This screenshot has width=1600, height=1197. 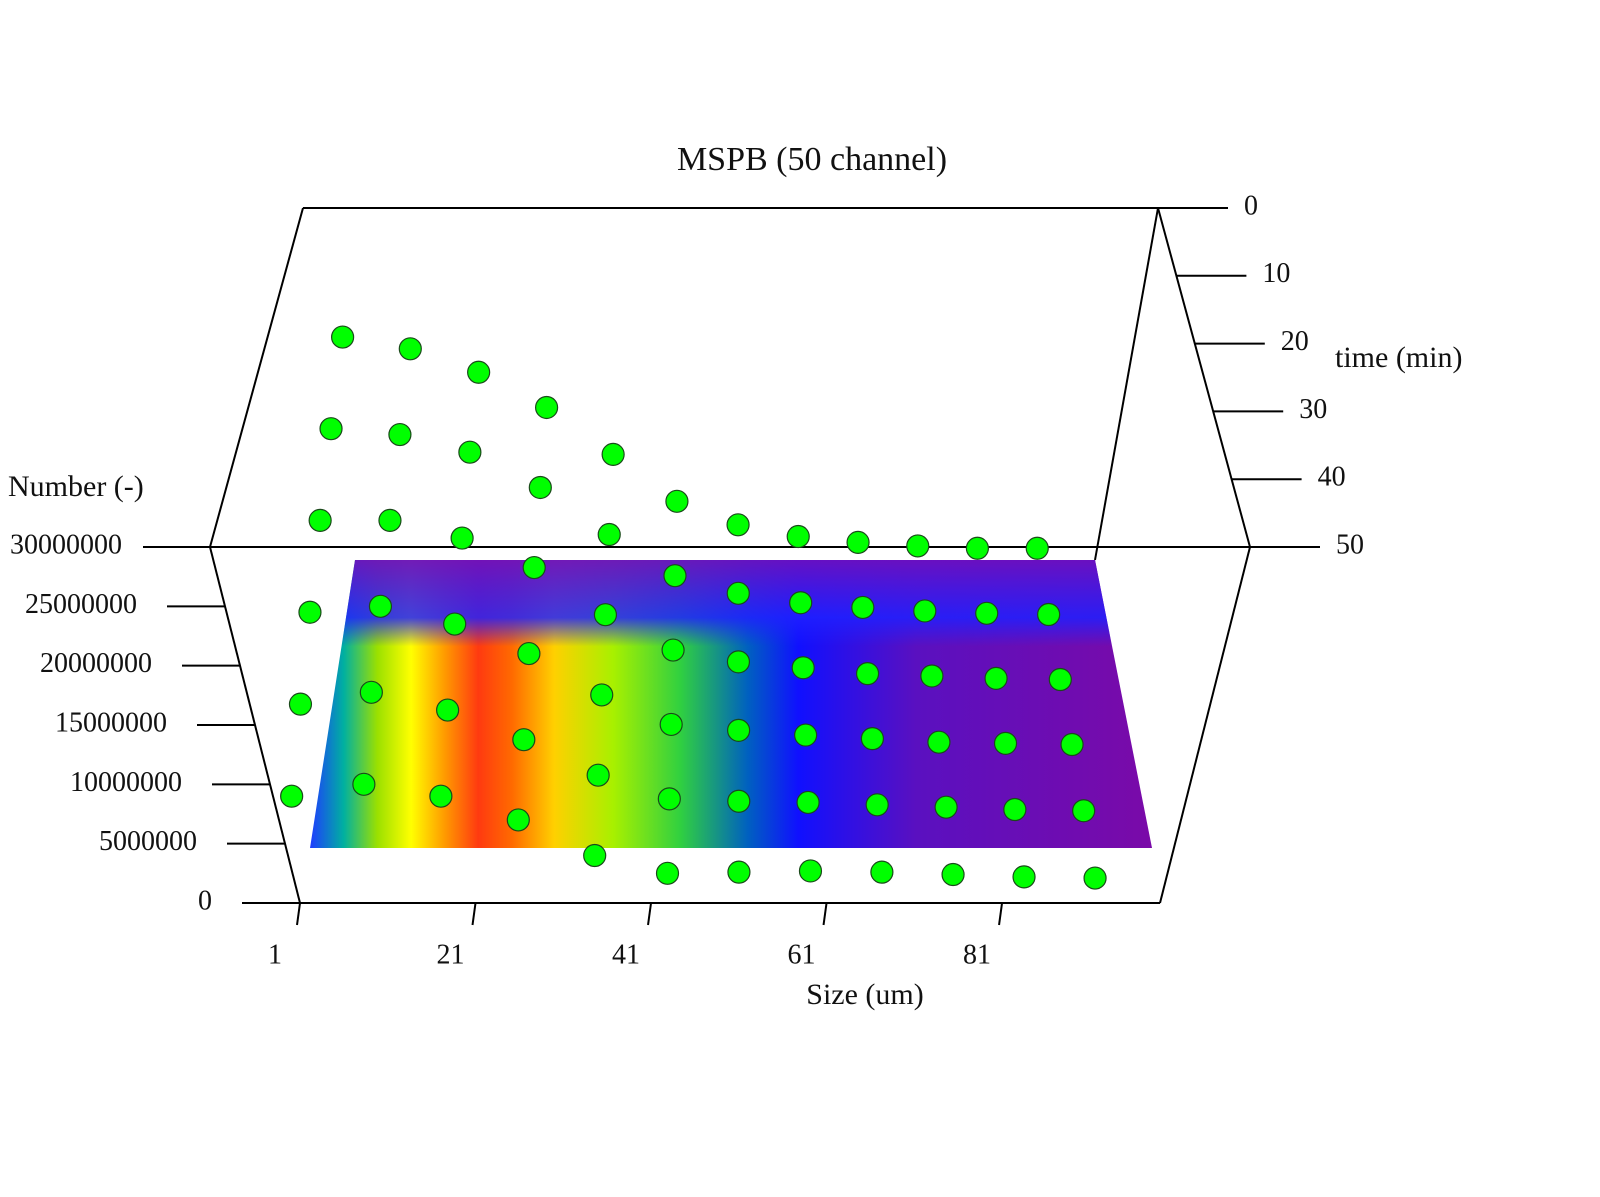 I want to click on z-tick-label: 5000000, so click(x=148, y=841).